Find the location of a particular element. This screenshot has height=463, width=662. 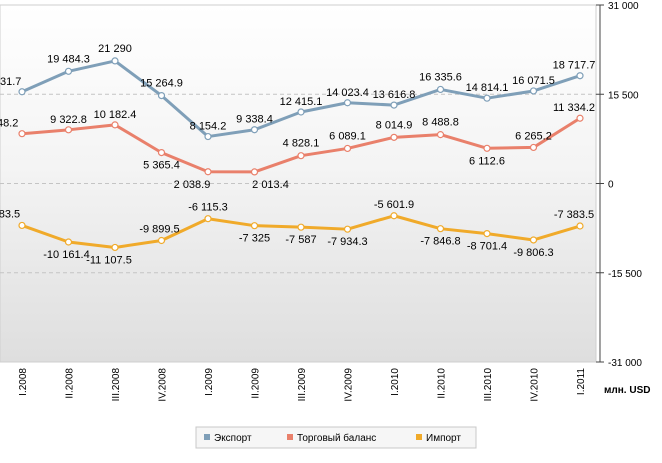

data-label: 12 415.1 is located at coordinates (301, 102).